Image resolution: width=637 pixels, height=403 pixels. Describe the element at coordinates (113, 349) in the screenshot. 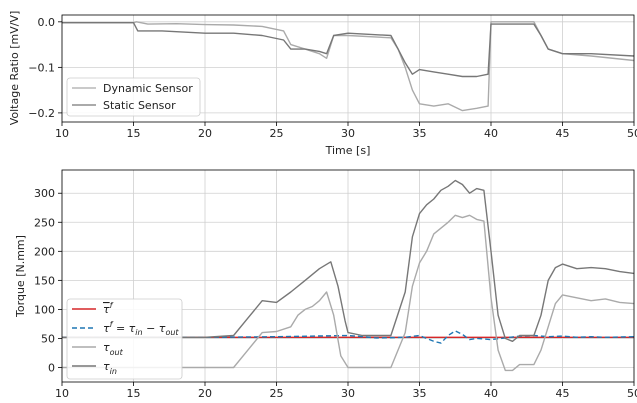

I see `legend-label-torque-2: τout` at that location.